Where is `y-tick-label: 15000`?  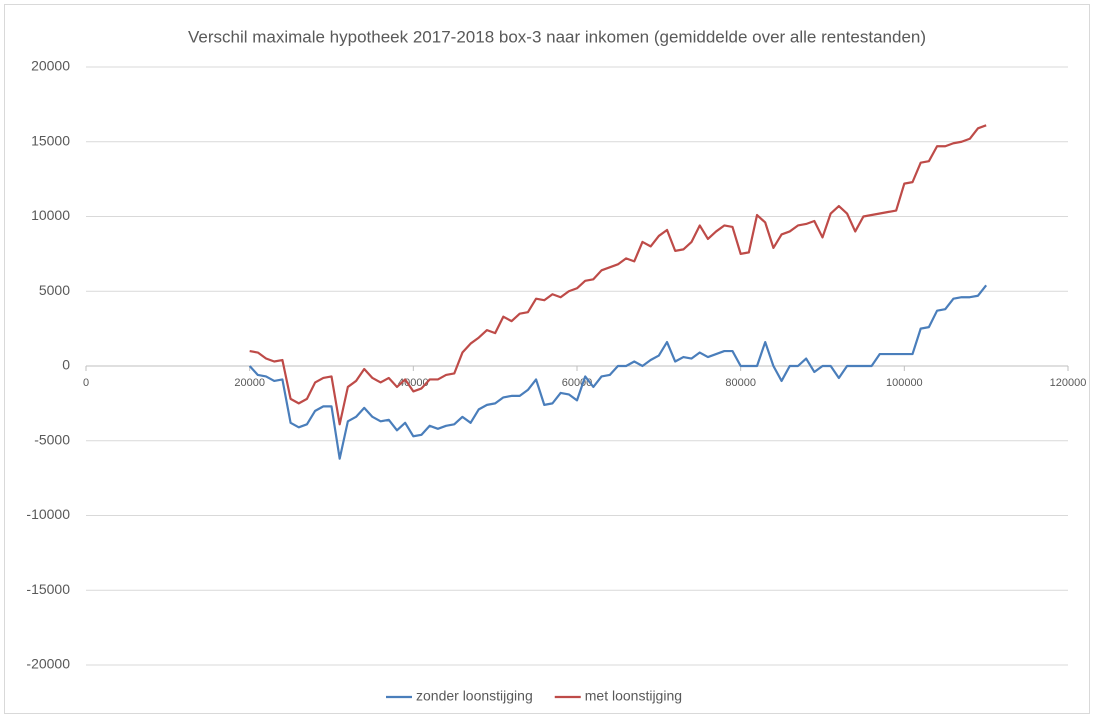 y-tick-label: 15000 is located at coordinates (50, 140).